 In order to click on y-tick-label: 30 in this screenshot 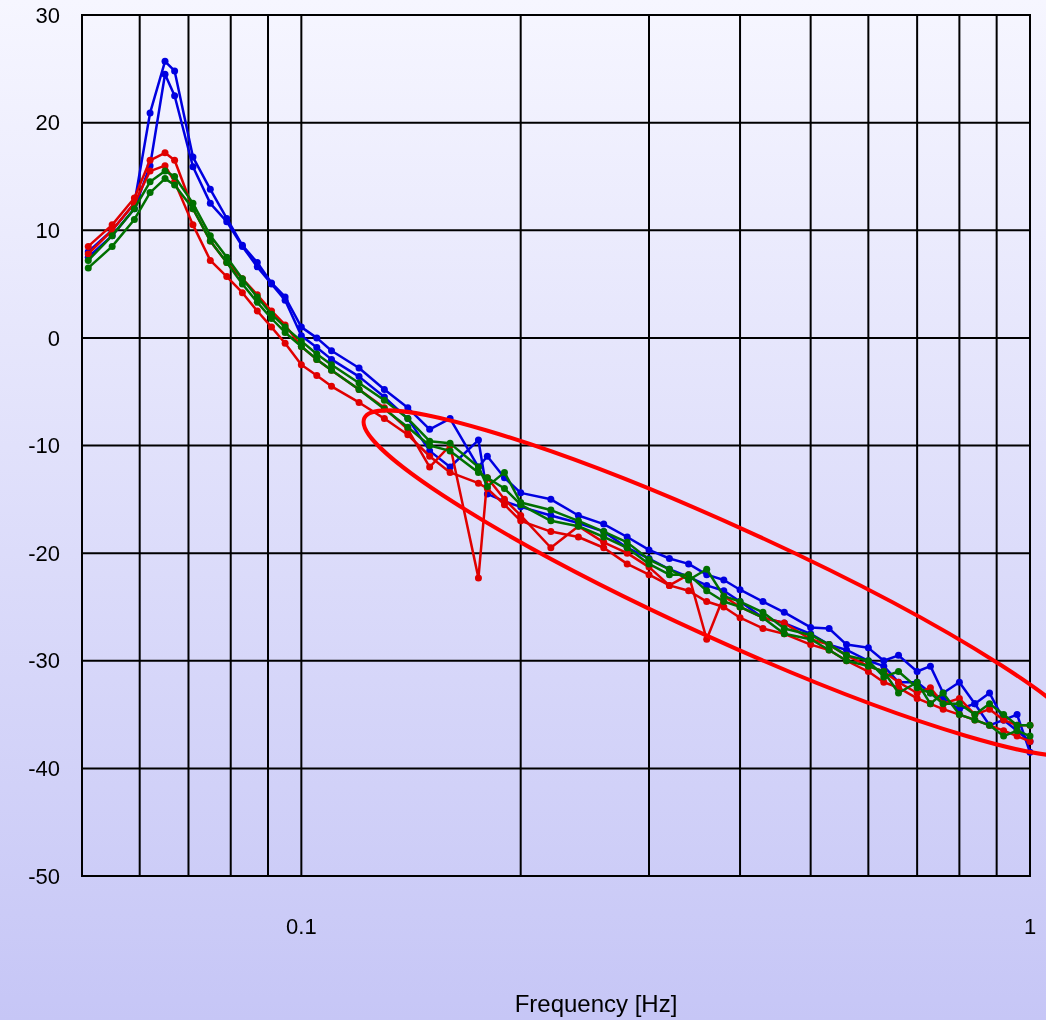, I will do `click(47, 15)`.